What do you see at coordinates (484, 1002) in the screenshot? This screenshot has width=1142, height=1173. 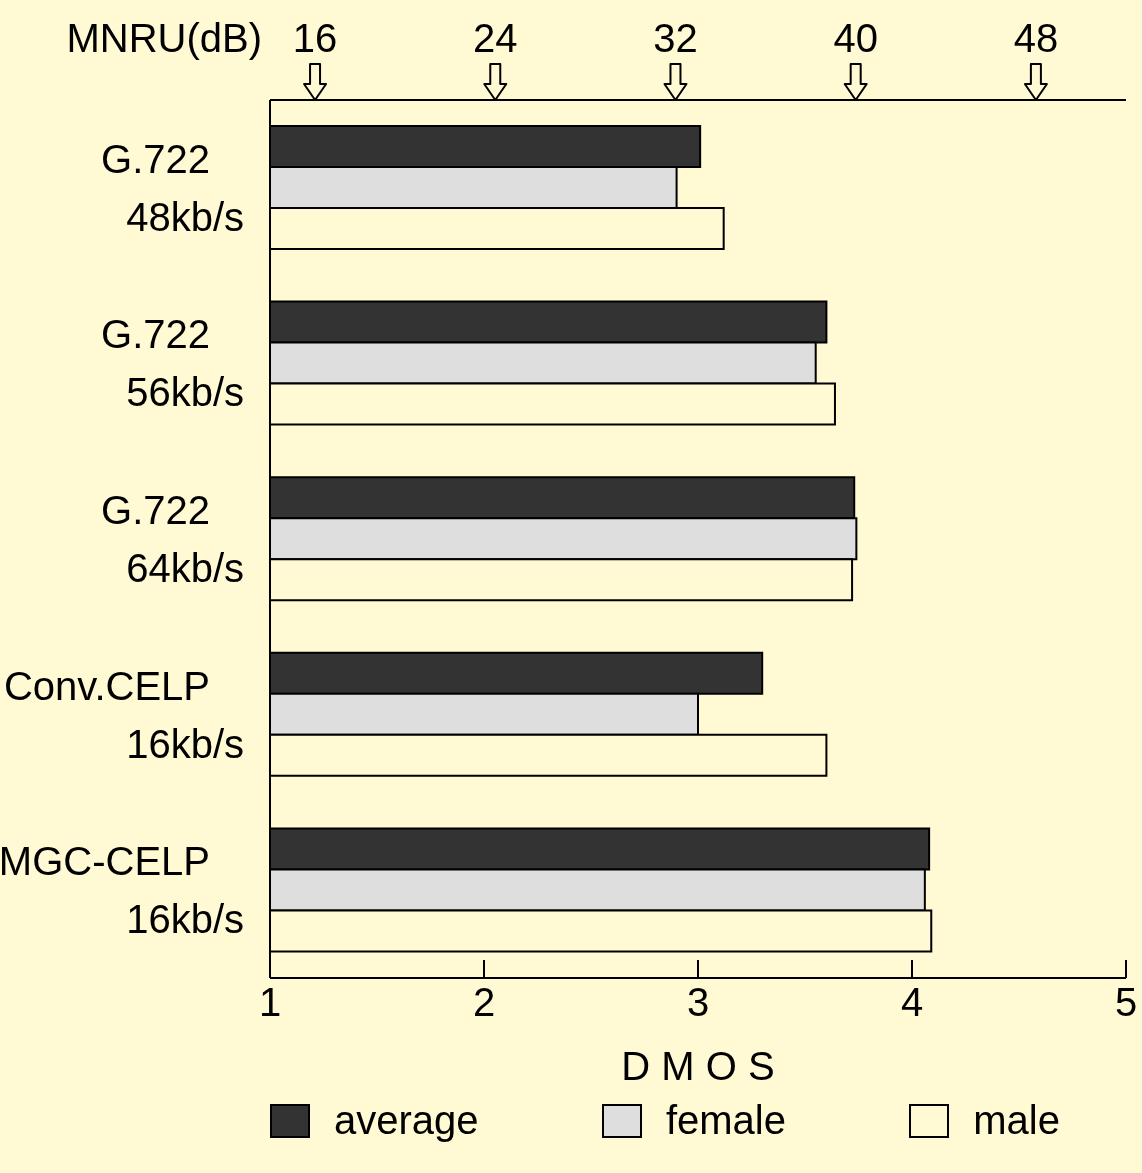 I see `x-tick-label: 2` at bounding box center [484, 1002].